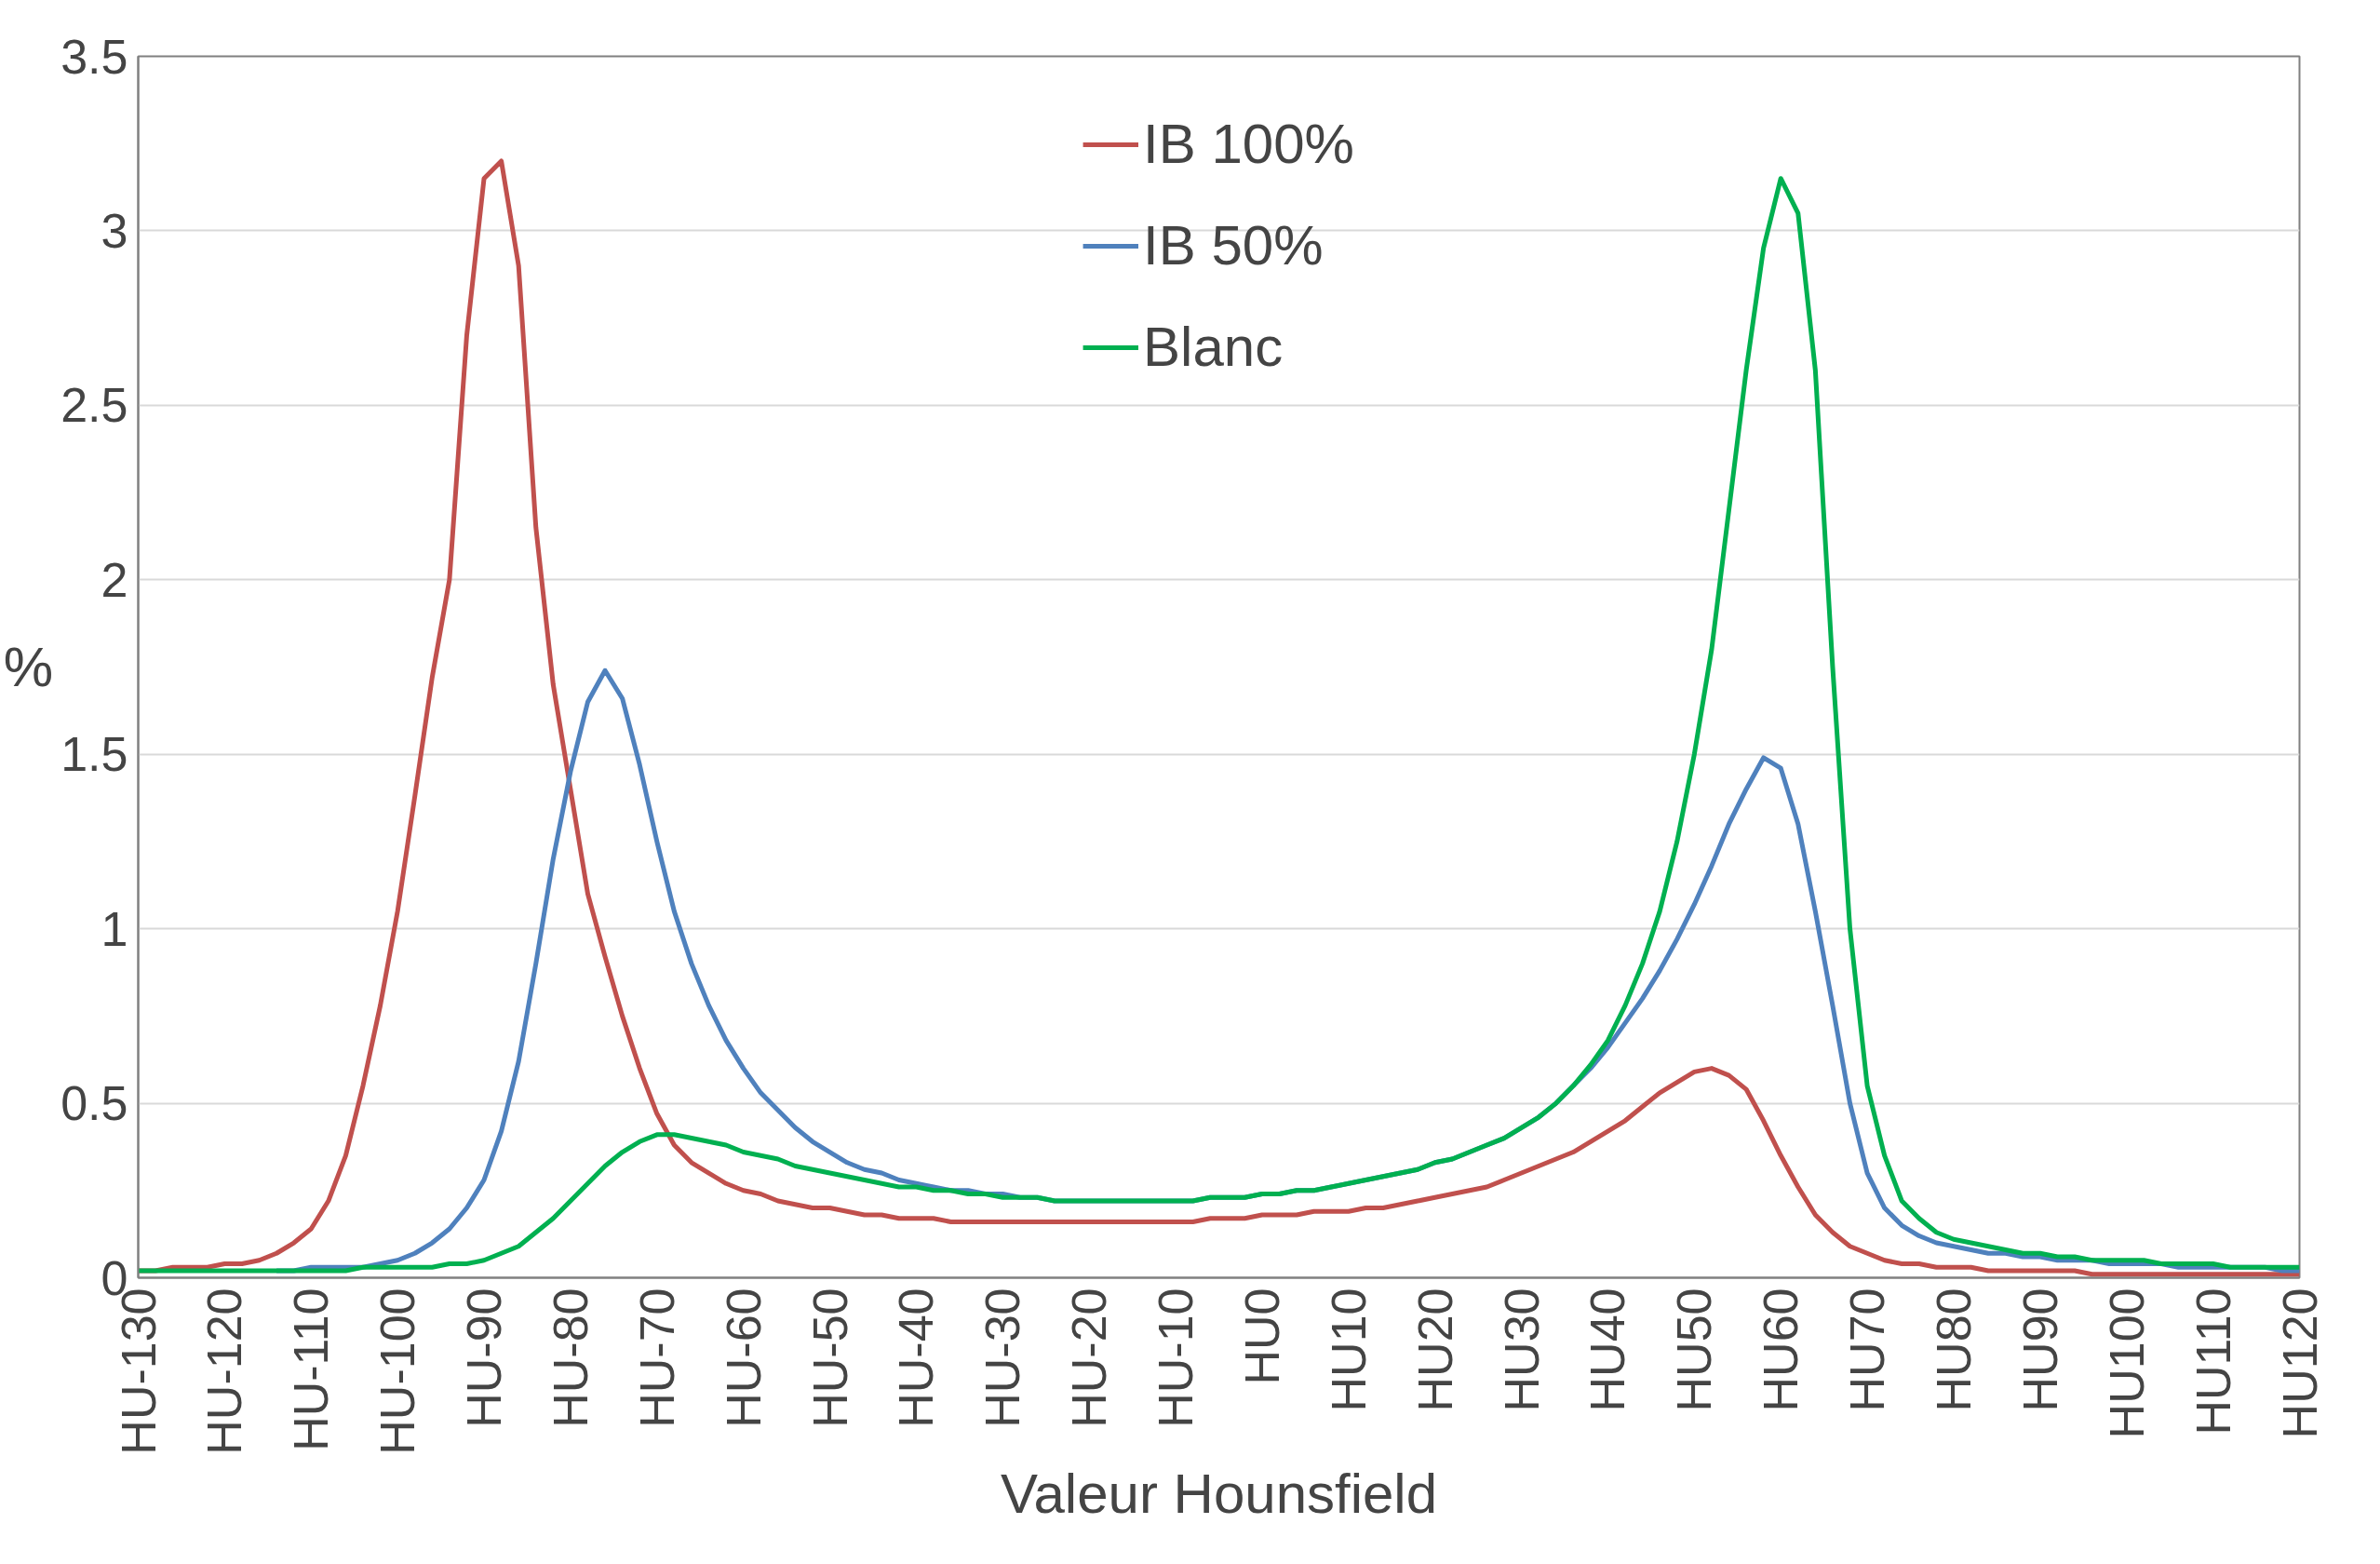  I want to click on y-tick-label: 3, so click(114, 230).